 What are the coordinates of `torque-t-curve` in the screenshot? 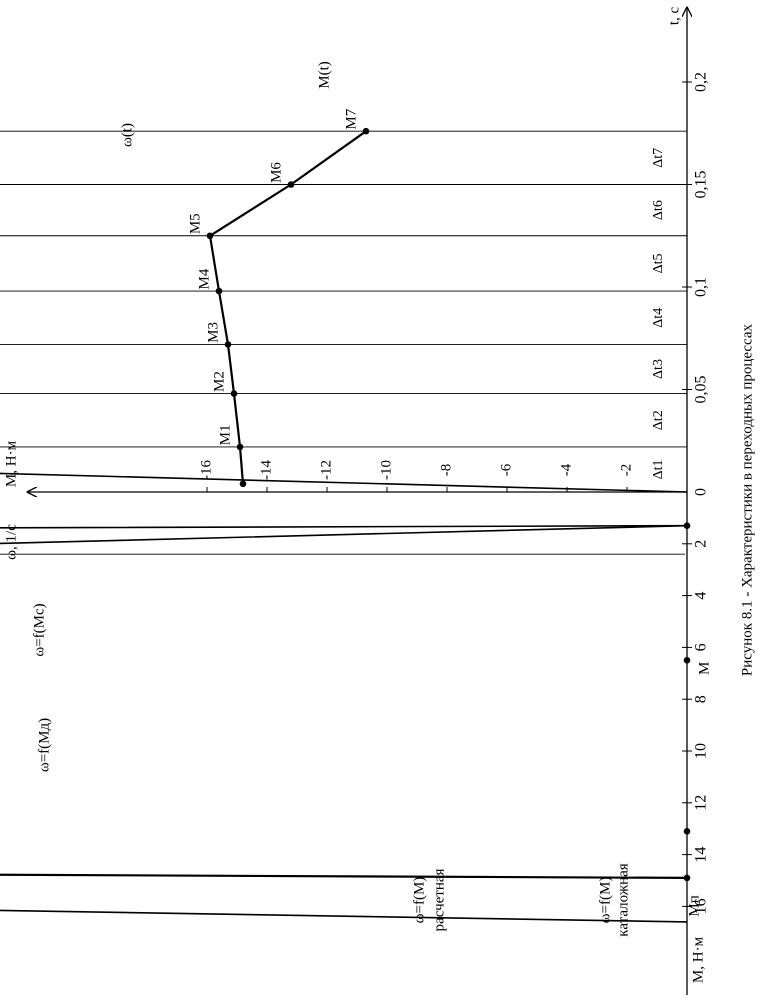 It's located at (287, 307).